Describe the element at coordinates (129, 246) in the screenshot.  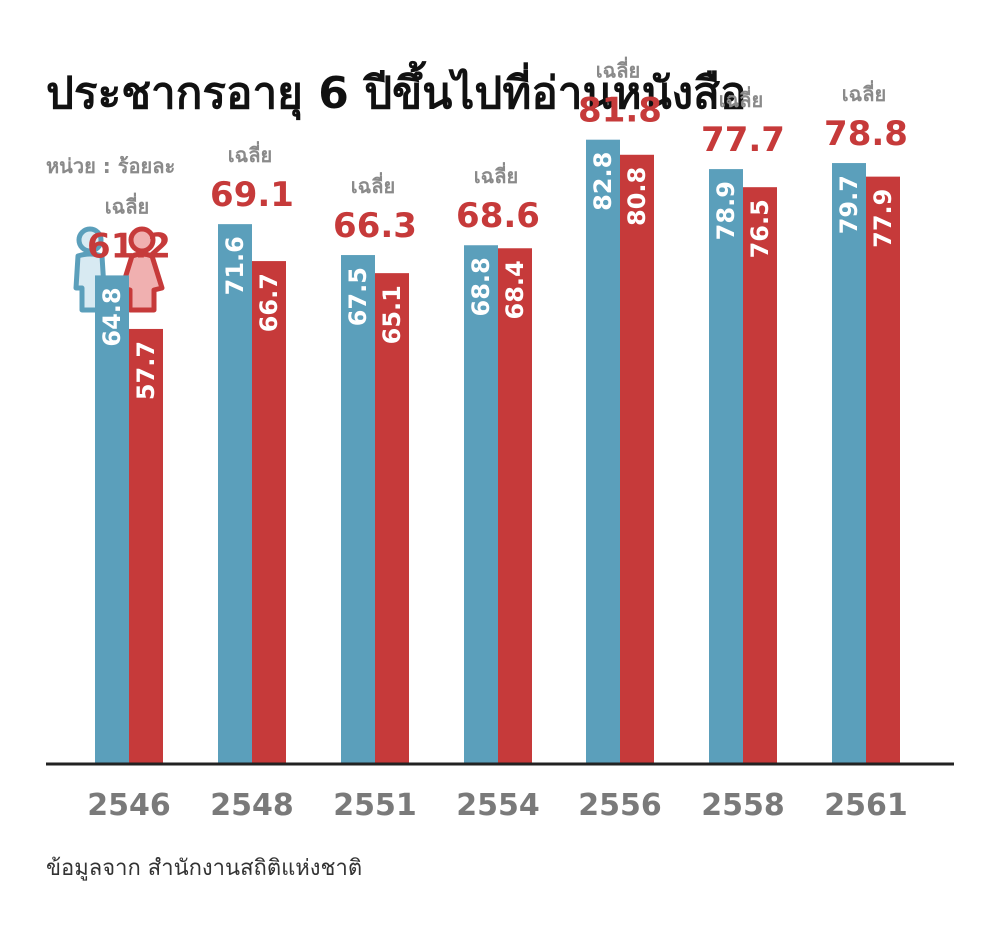
I see `average-value-label: 61.2` at that location.